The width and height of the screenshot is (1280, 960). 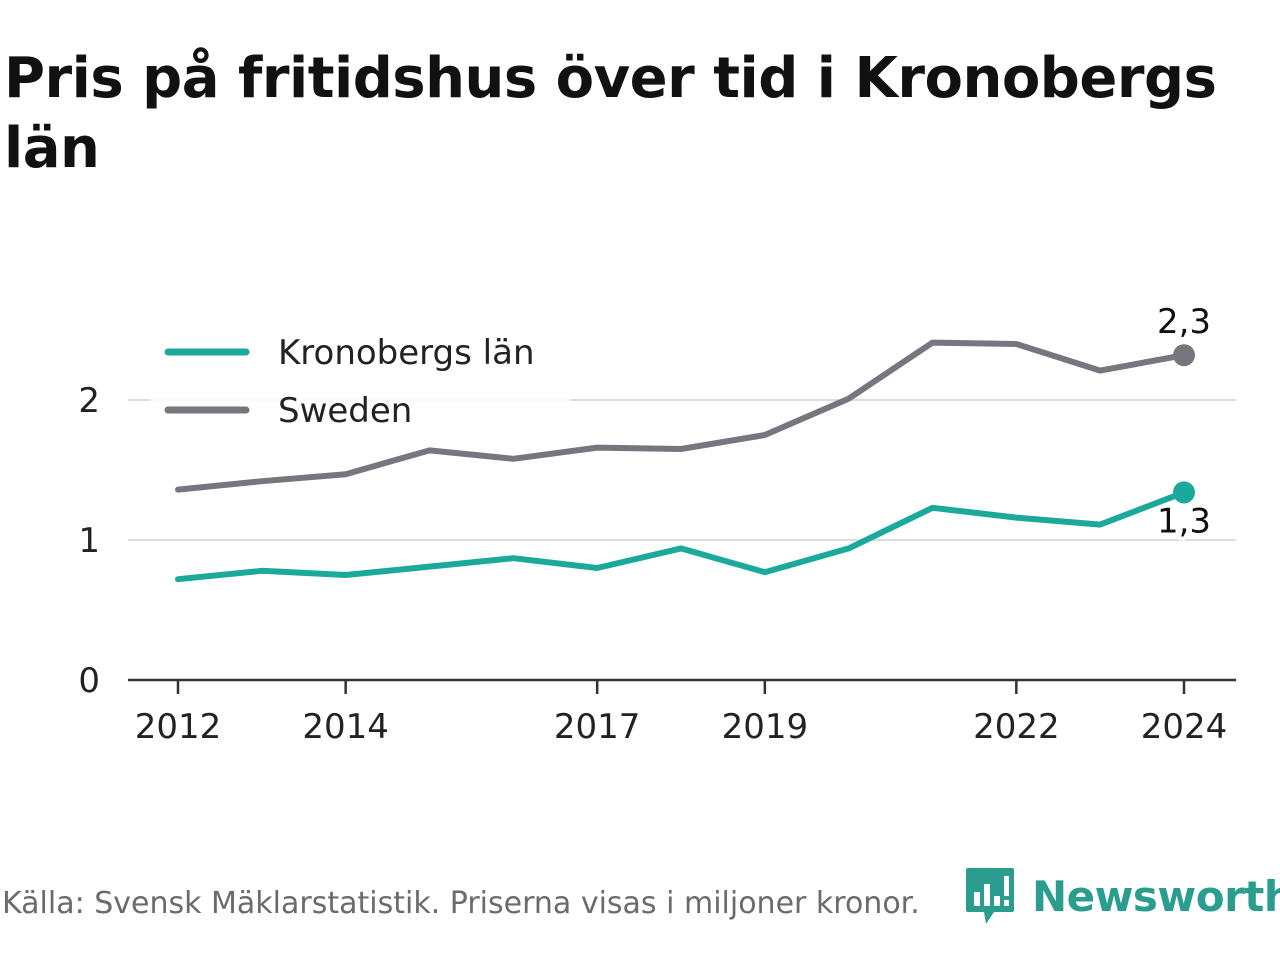 I want to click on end-label: 2,3, so click(x=1184, y=322).